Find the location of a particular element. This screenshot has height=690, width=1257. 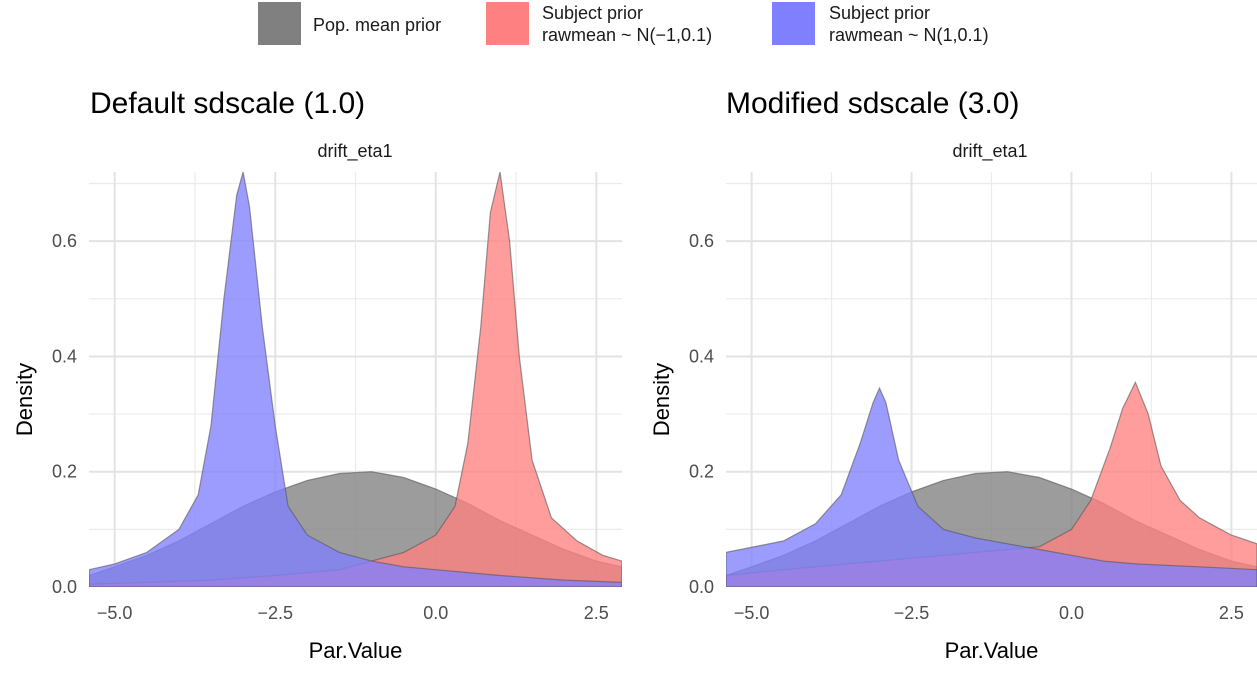

legend-label-1: Subject prior rawmean ~ N(−1,0.1) is located at coordinates (627, 24).